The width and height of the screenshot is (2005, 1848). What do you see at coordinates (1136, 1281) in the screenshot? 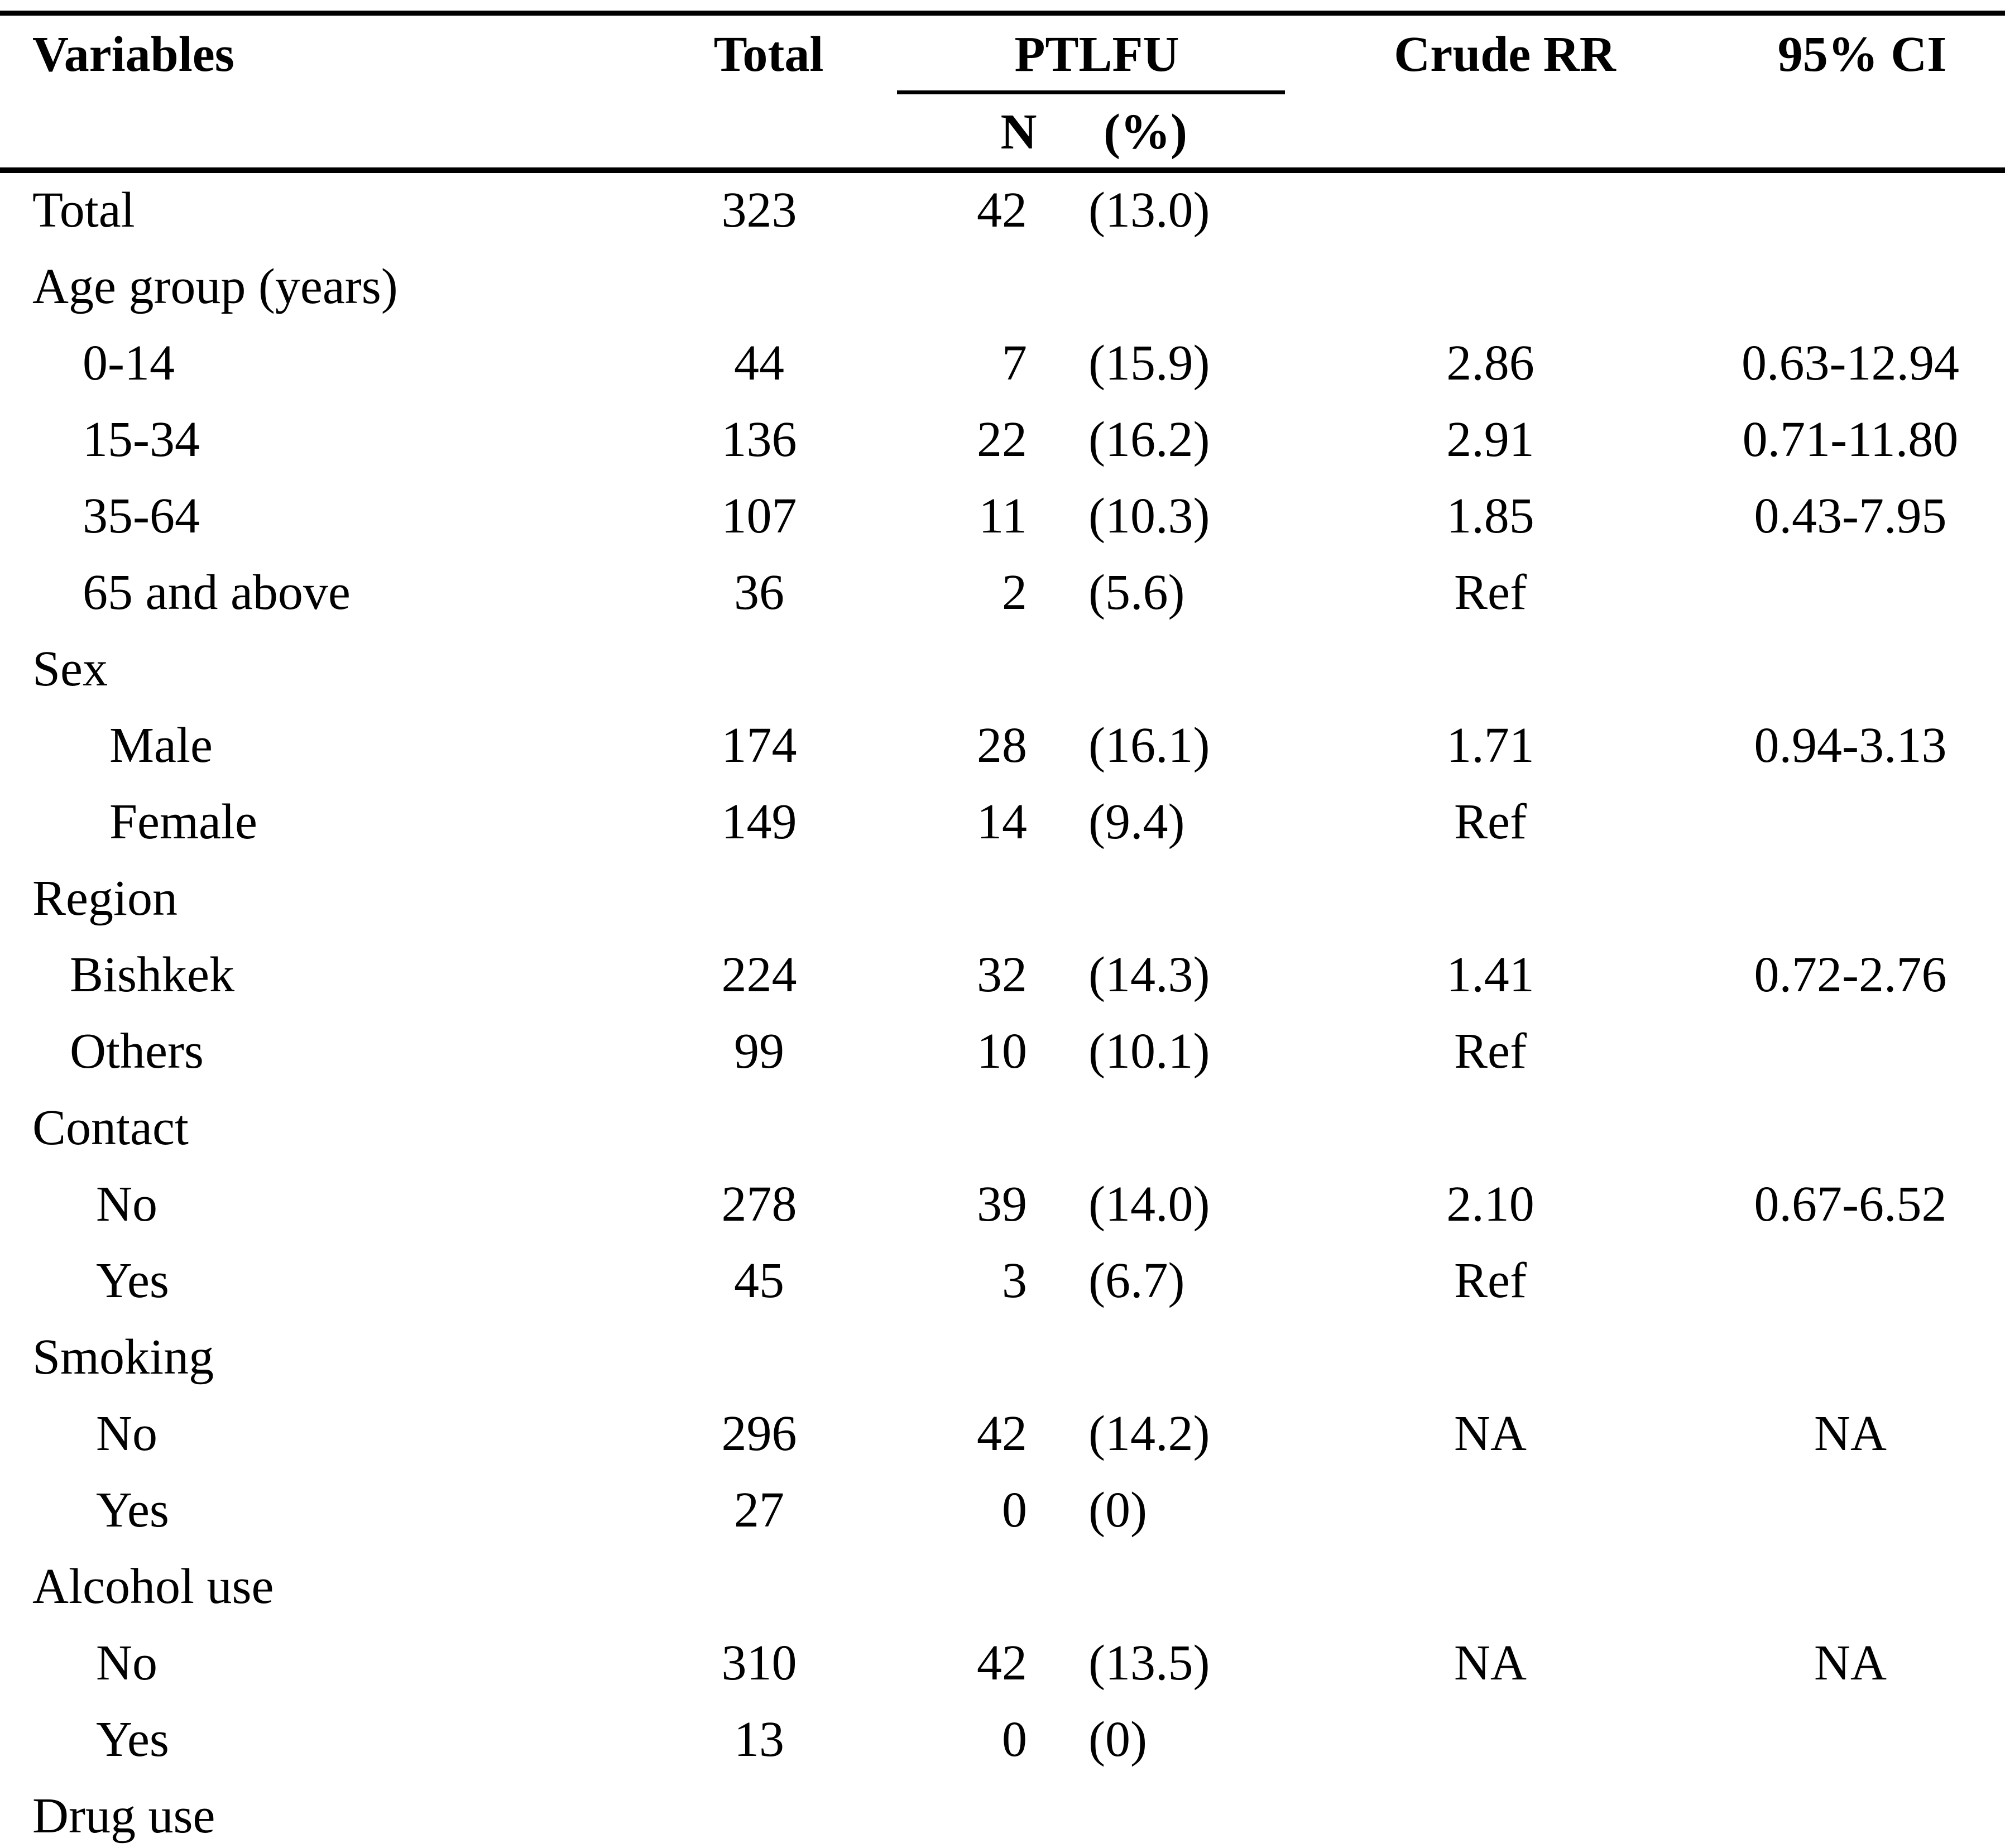
I see `cell-ptlfu-percent: (6.7)` at bounding box center [1136, 1281].